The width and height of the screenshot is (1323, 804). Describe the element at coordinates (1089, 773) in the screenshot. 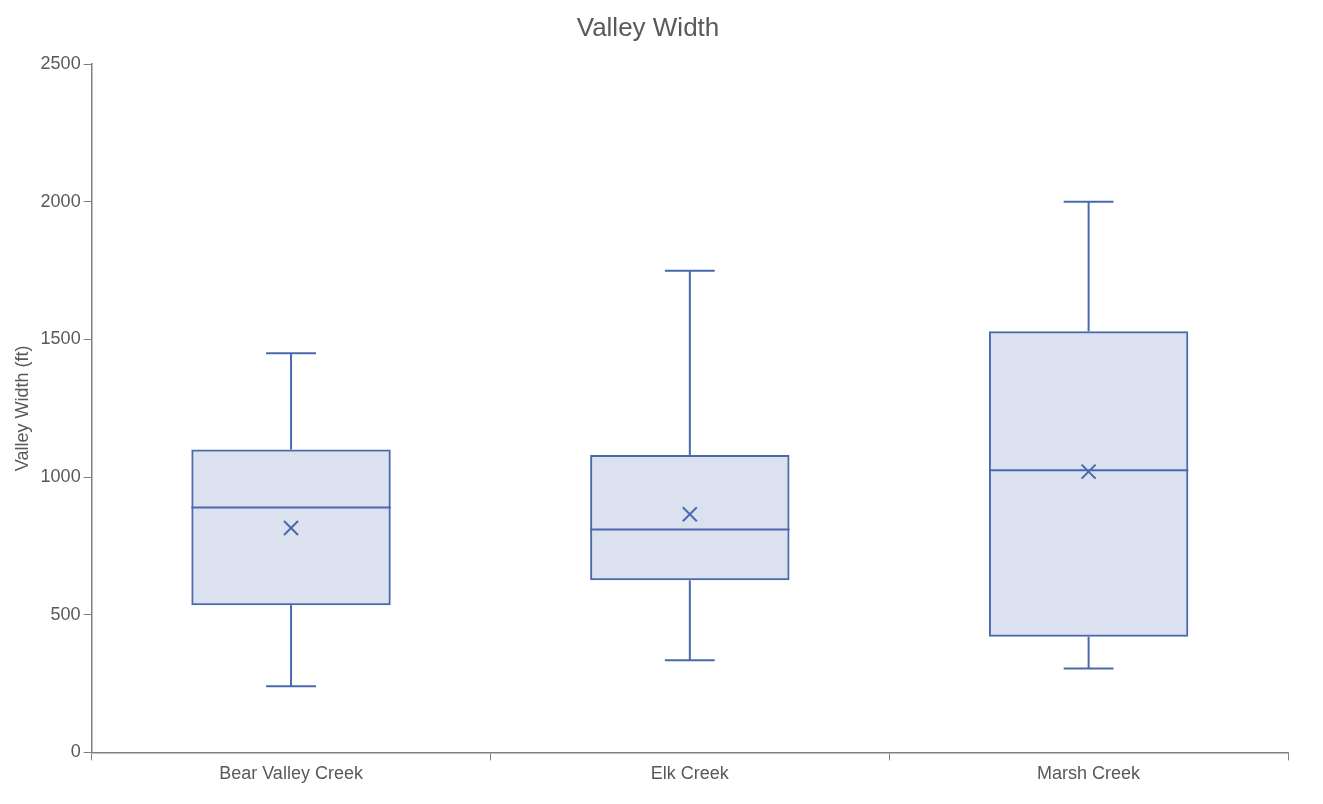

I see `x-tick-label: Marsh Creek` at that location.